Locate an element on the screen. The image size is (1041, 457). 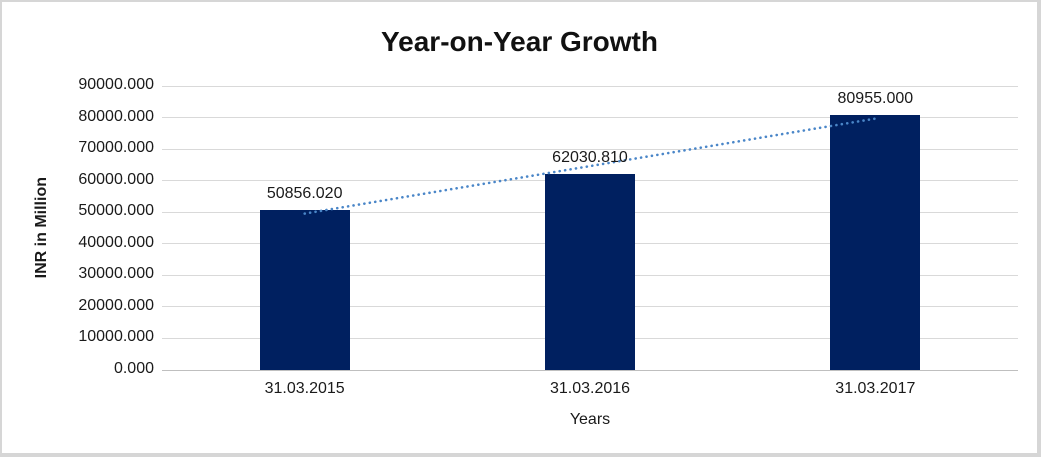
x-tick-label: 31.03.2016 is located at coordinates (590, 388).